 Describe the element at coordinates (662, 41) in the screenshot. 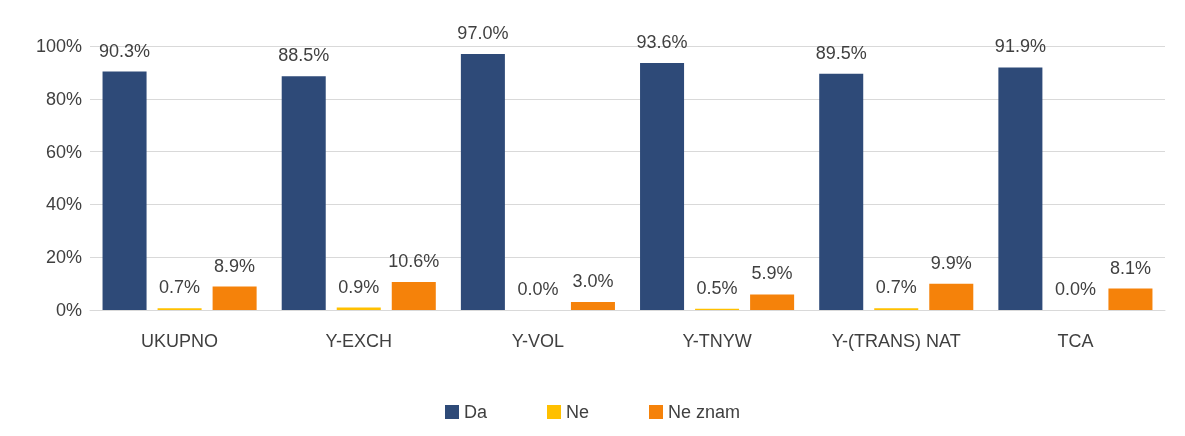

I see `data-label: 93.6%` at that location.